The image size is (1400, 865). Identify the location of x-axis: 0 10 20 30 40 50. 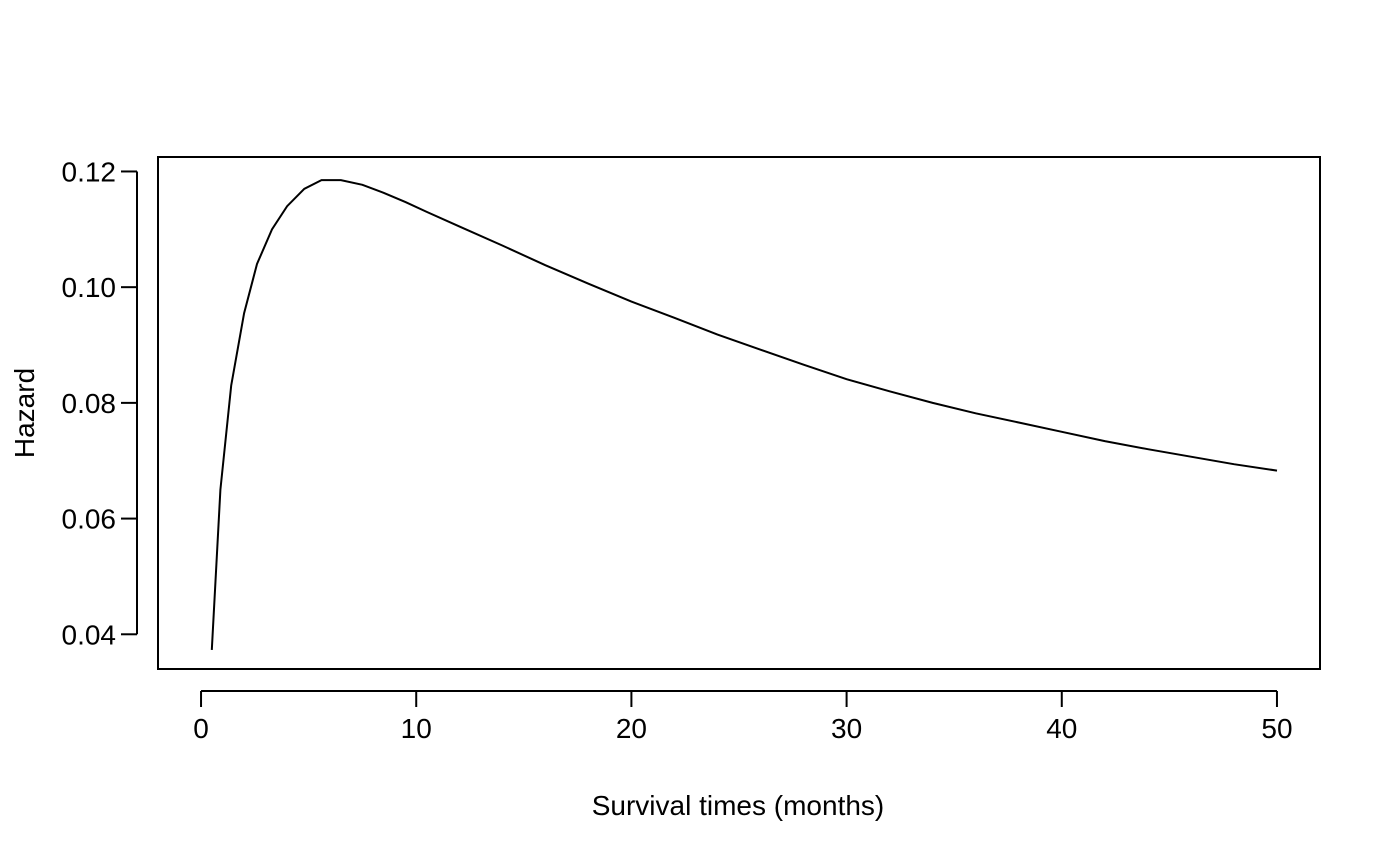
(743, 717).